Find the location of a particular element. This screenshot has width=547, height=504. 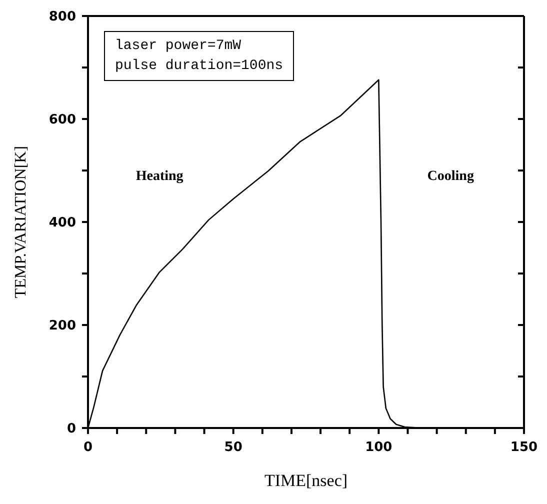

y-tick-label: 200 is located at coordinates (62, 326).